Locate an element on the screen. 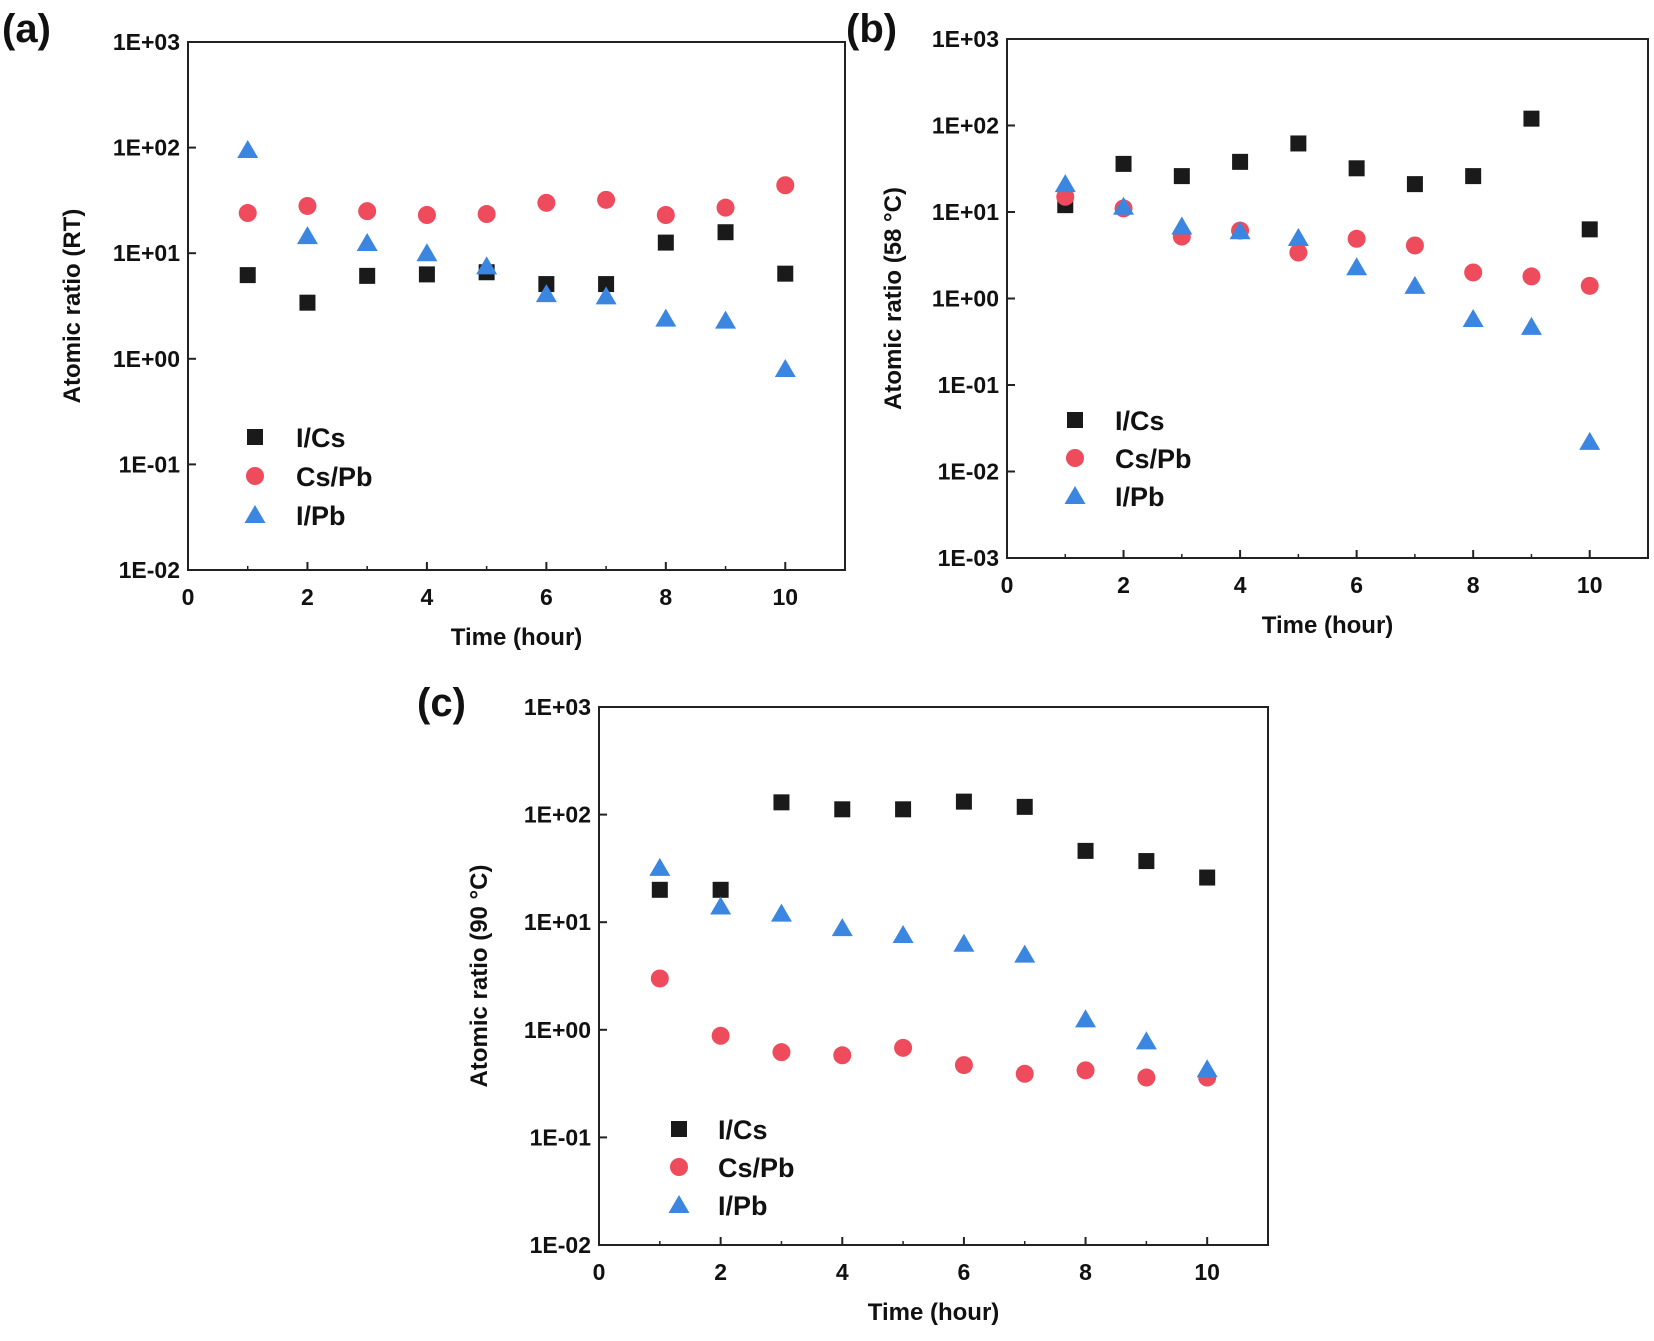 This screenshot has width=1654, height=1341. x-tick-label: 2 is located at coordinates (307, 597).